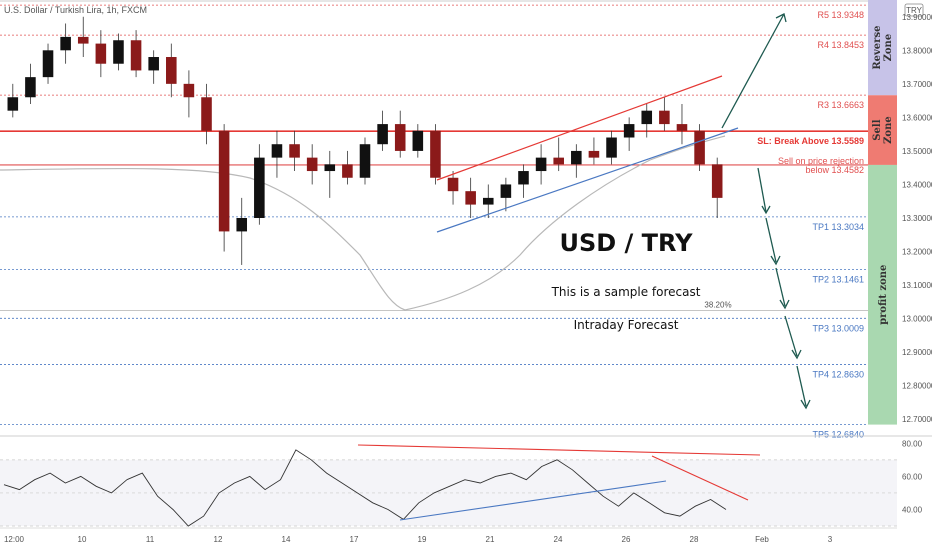 The image size is (932, 550). What do you see at coordinates (762, 539) in the screenshot?
I see `time-tick-11: Feb` at bounding box center [762, 539].